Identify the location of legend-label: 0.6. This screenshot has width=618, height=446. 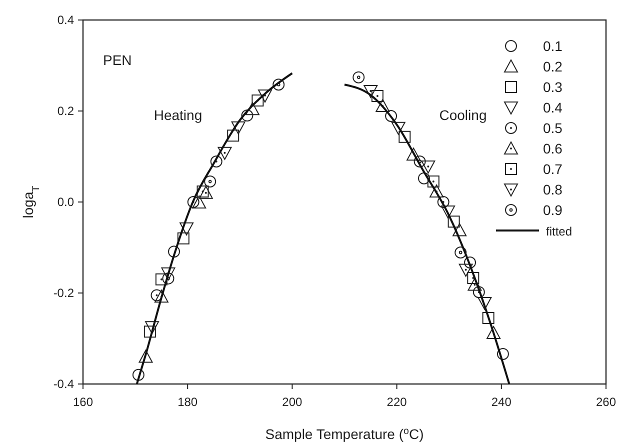
(553, 148).